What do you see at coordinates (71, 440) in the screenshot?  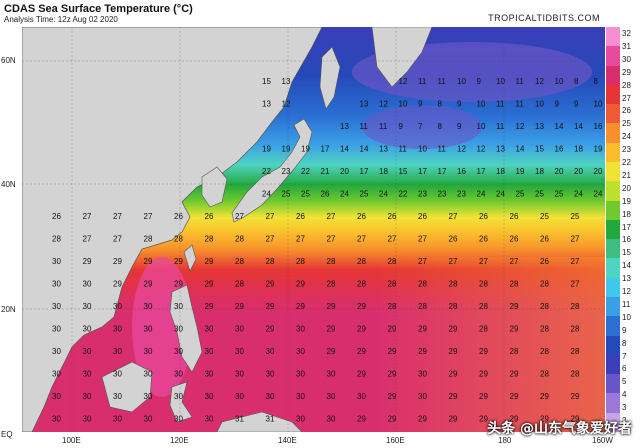 I see `lon-label-100e: 100E` at bounding box center [71, 440].